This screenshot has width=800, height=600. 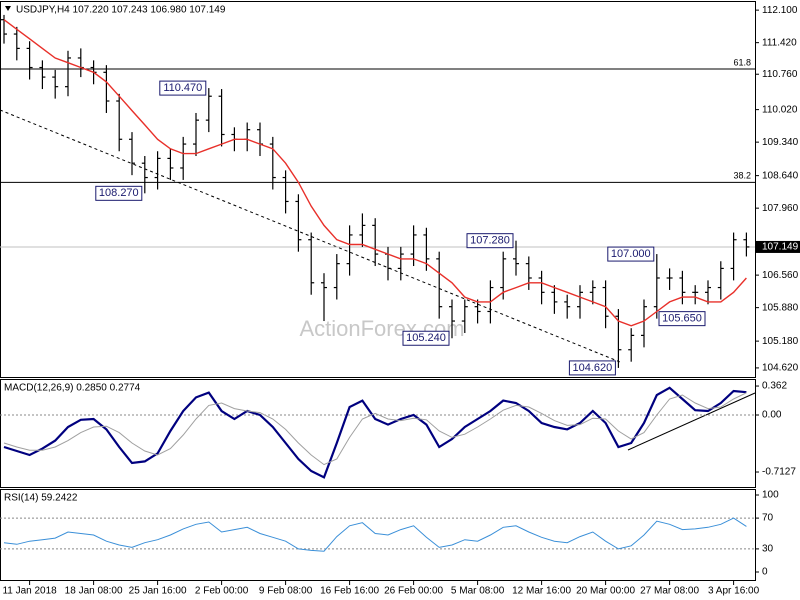 I want to click on x-tick-label: 20 Mar 00:00, so click(x=605, y=591).